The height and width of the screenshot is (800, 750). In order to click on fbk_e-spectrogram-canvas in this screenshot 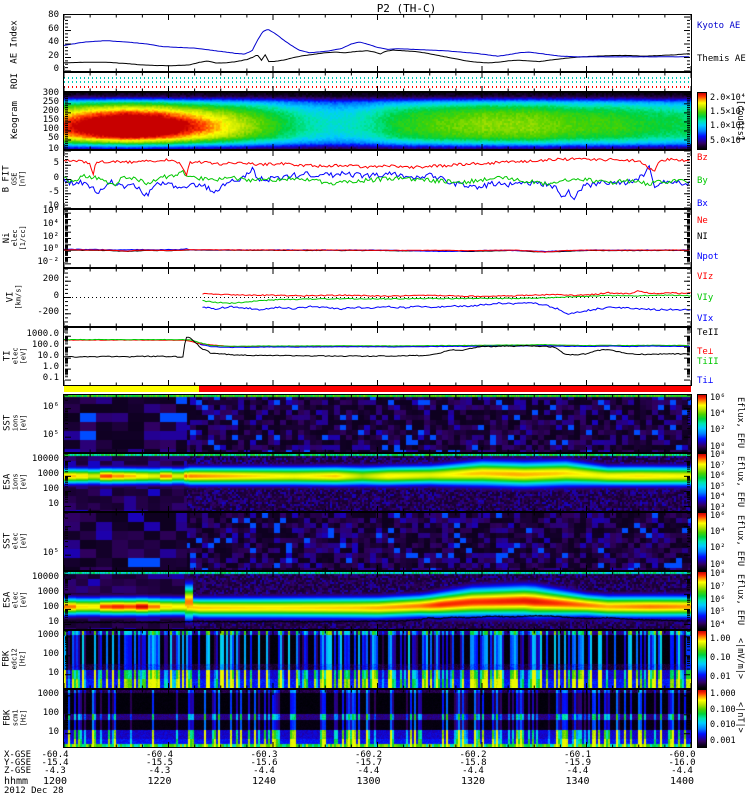, I will do `click(377, 659)`.